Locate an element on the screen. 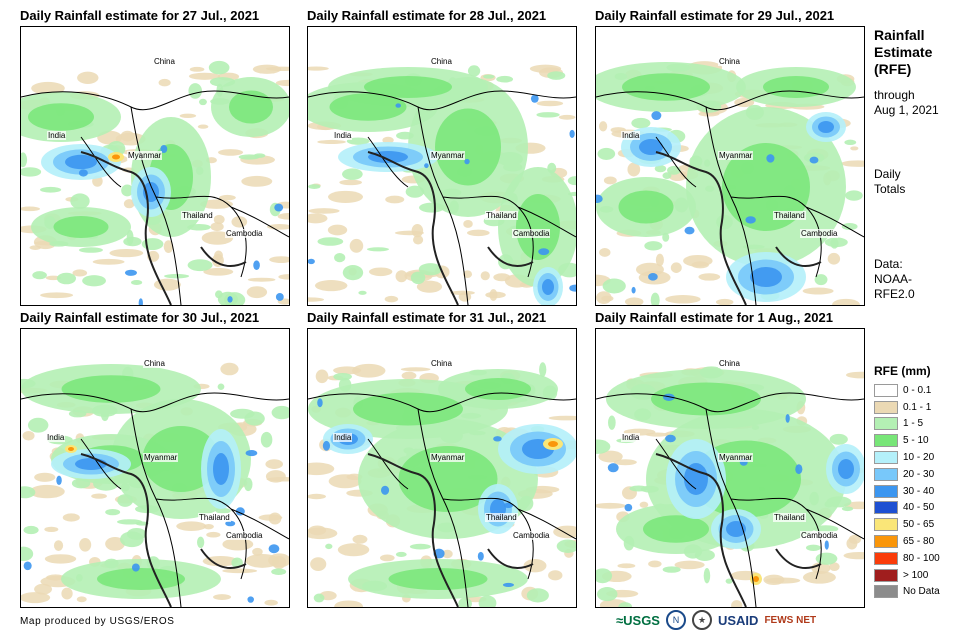 Image resolution: width=967 pixels, height=639 pixels. usaid-logo: USAID is located at coordinates (738, 620).